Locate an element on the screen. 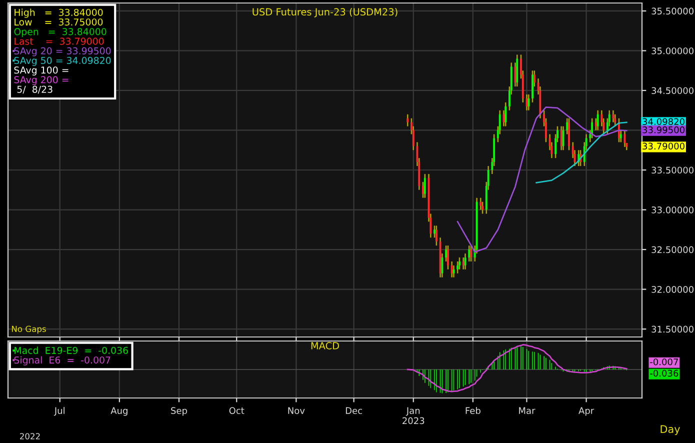 Image resolution: width=695 pixels, height=443 pixels. text: Day is located at coordinates (670, 430).